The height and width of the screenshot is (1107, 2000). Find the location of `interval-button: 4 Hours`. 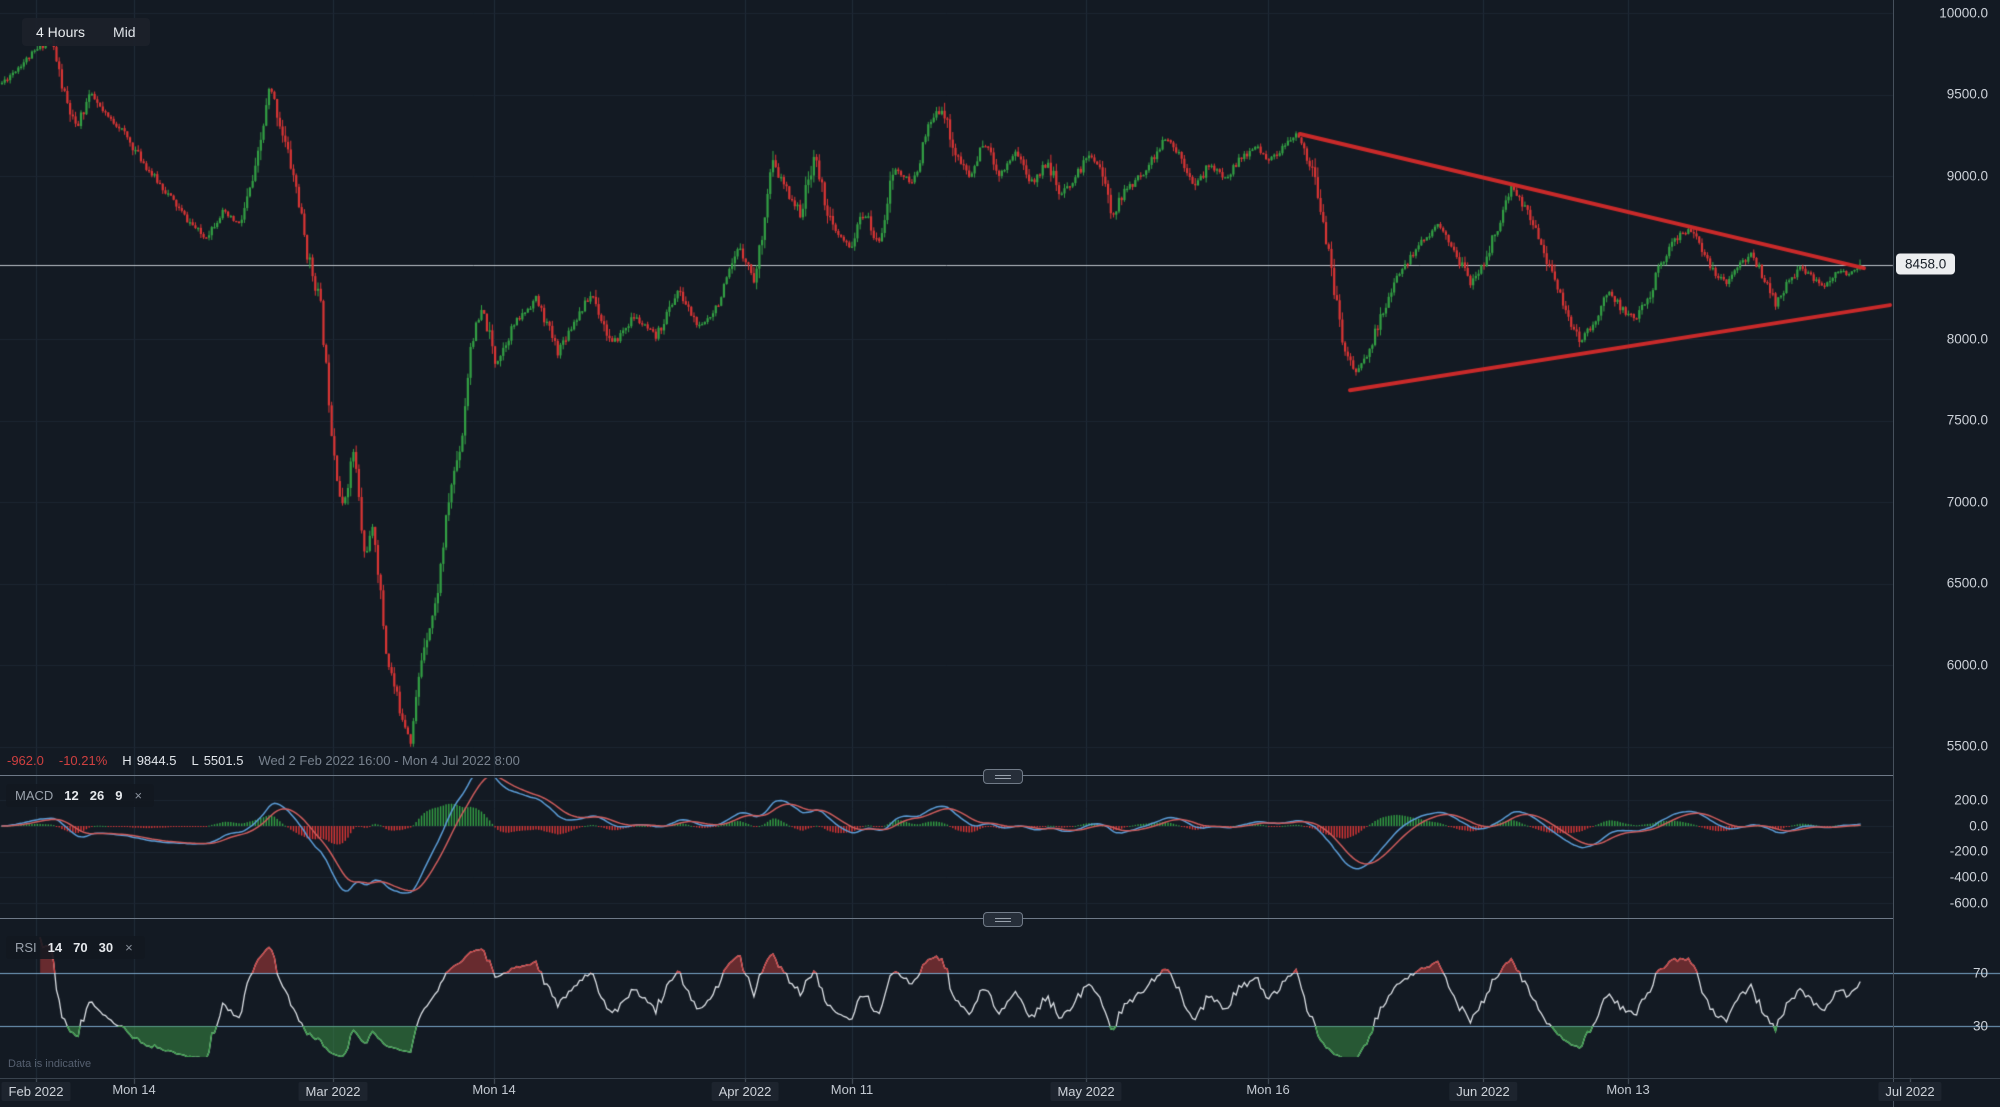

interval-button: 4 Hours is located at coordinates (60, 32).